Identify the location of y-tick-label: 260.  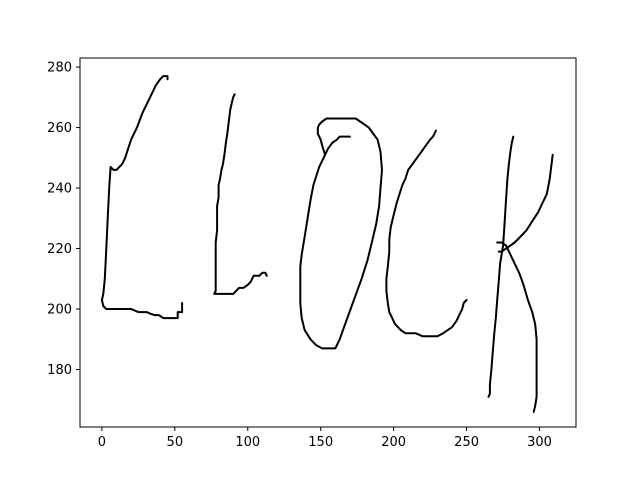
(59, 128).